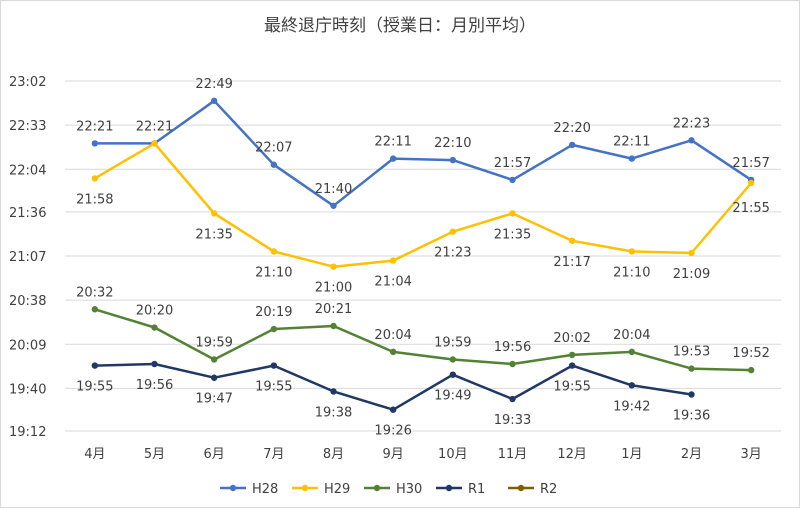  I want to click on data-label-H30: 19:53, so click(691, 352).